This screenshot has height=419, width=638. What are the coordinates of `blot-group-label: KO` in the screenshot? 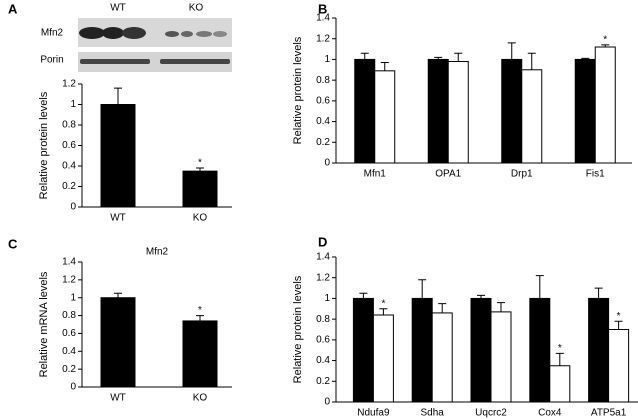 It's located at (196, 8).